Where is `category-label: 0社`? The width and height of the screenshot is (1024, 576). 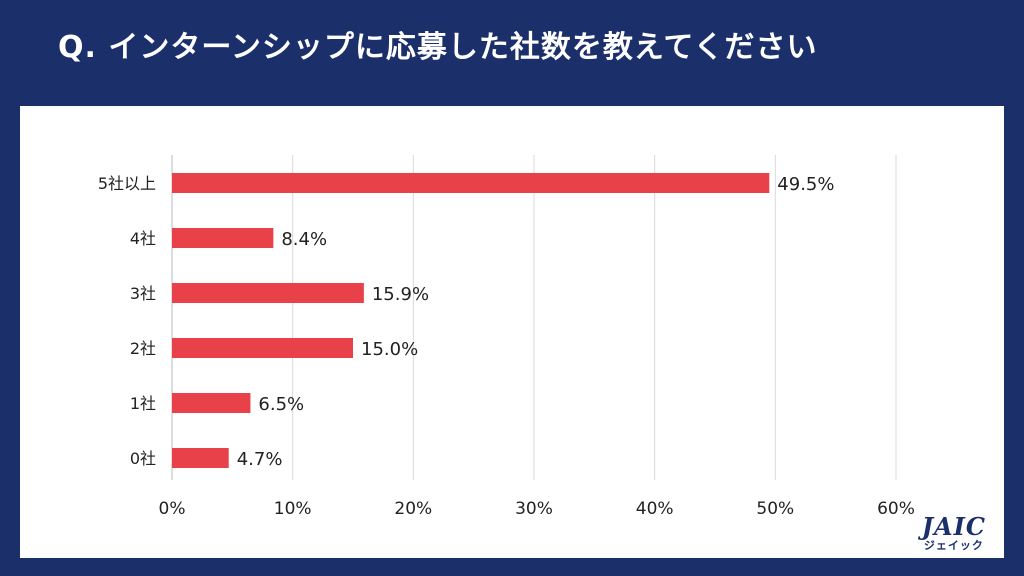
category-label: 0社 is located at coordinates (143, 458).